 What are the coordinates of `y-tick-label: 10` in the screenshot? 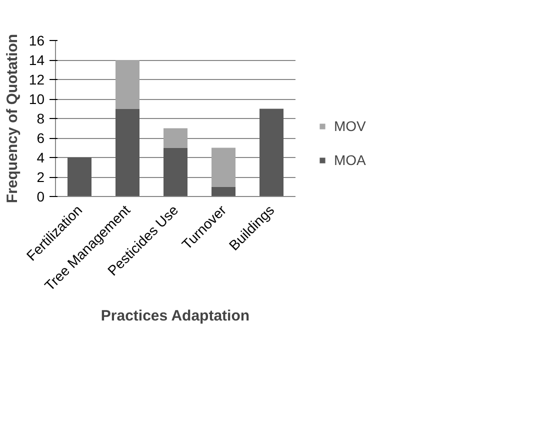 It's located at (36, 99).